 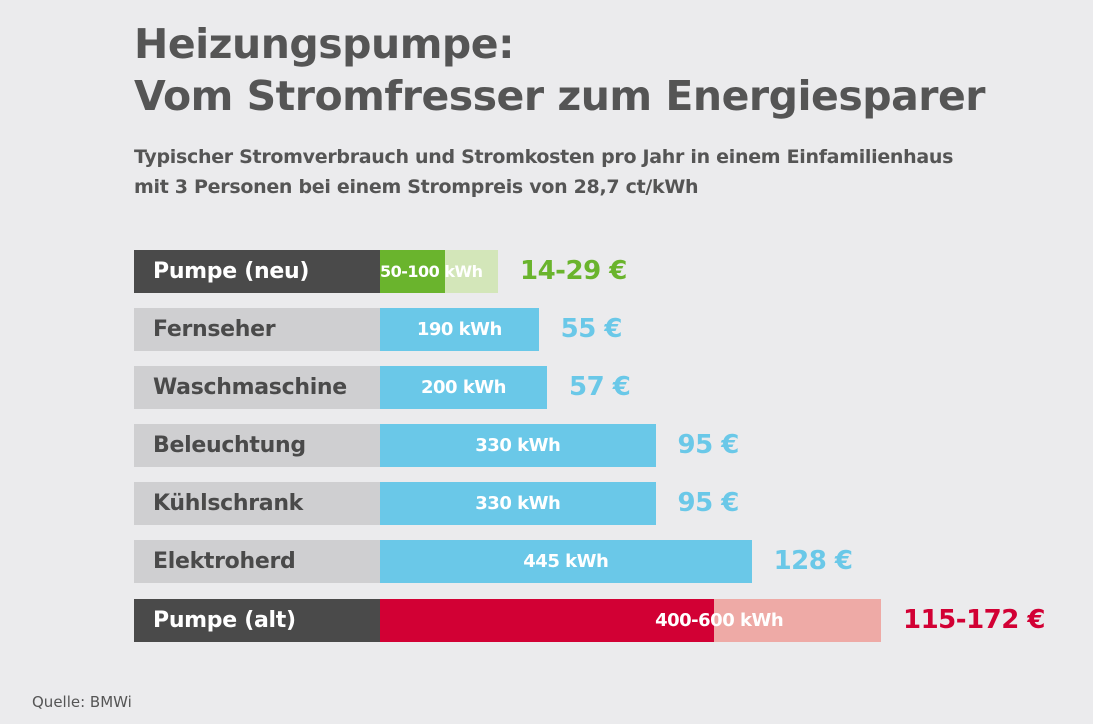 What do you see at coordinates (257, 503) in the screenshot?
I see `category-label: Kühlschrank` at bounding box center [257, 503].